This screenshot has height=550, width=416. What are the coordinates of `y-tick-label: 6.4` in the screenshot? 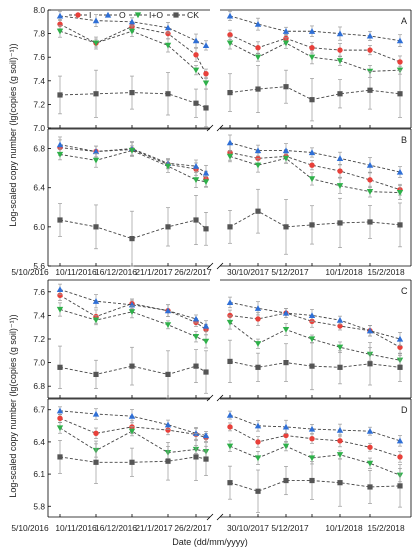 It's located at (39, 442).